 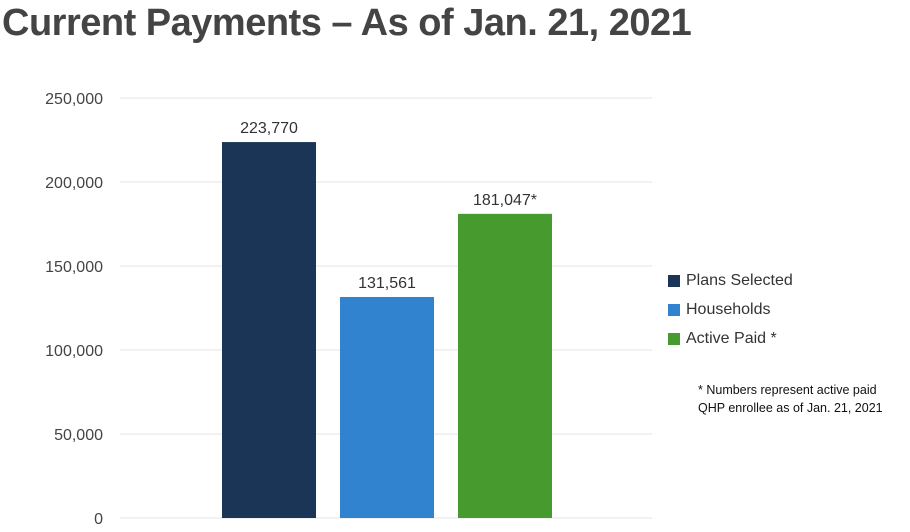 What do you see at coordinates (787, 390) in the screenshot?
I see `footnote-line: * Numbers represent active paid` at bounding box center [787, 390].